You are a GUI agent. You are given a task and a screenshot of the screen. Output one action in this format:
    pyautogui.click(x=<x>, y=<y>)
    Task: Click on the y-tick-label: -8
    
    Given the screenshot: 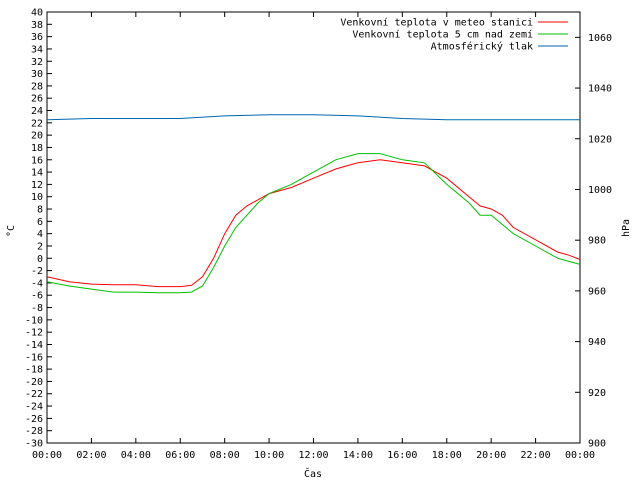 What is the action you would take?
    pyautogui.click(x=37, y=308)
    